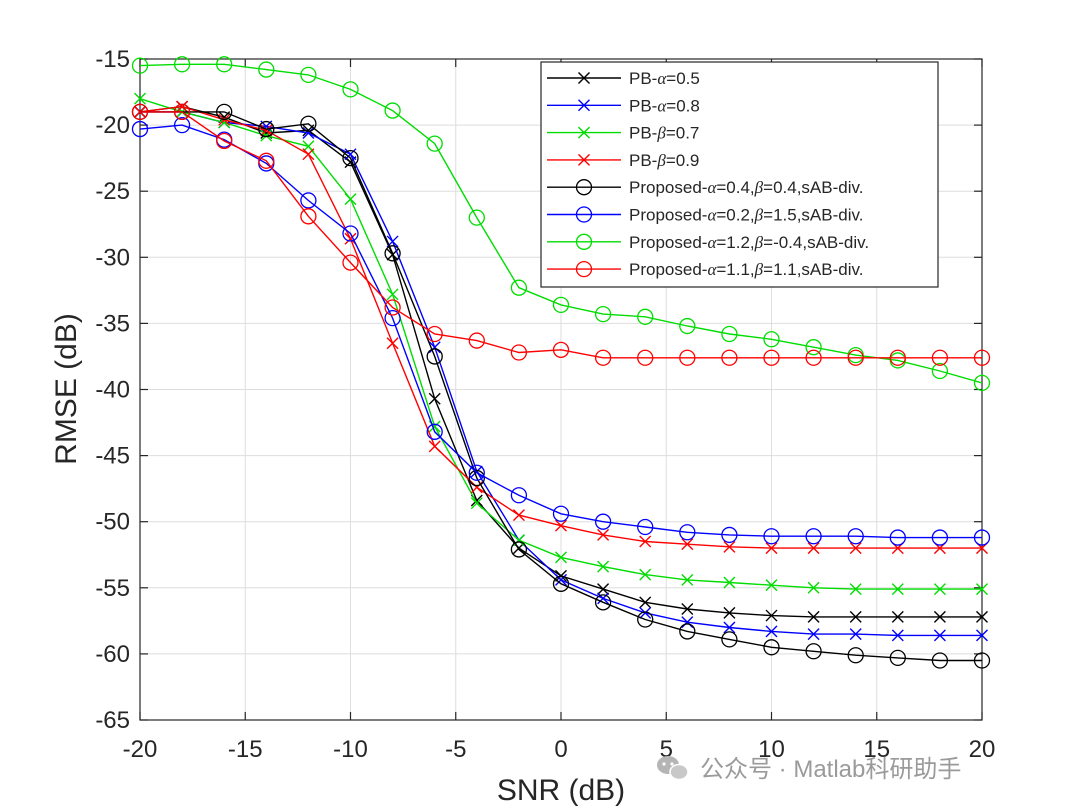 The width and height of the screenshot is (1080, 810). I want to click on legend-item: PB-α=0.8, so click(623, 105).